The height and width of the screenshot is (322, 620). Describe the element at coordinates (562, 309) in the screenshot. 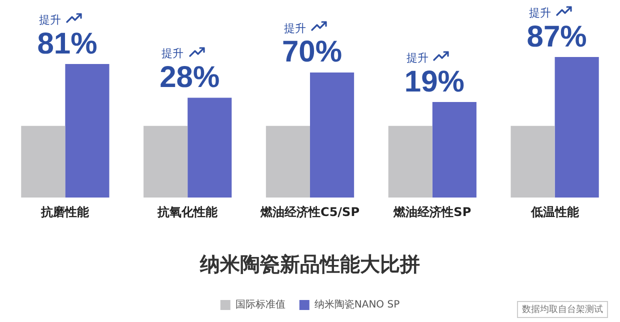

I see `text: 数据均取自台架测试` at that location.